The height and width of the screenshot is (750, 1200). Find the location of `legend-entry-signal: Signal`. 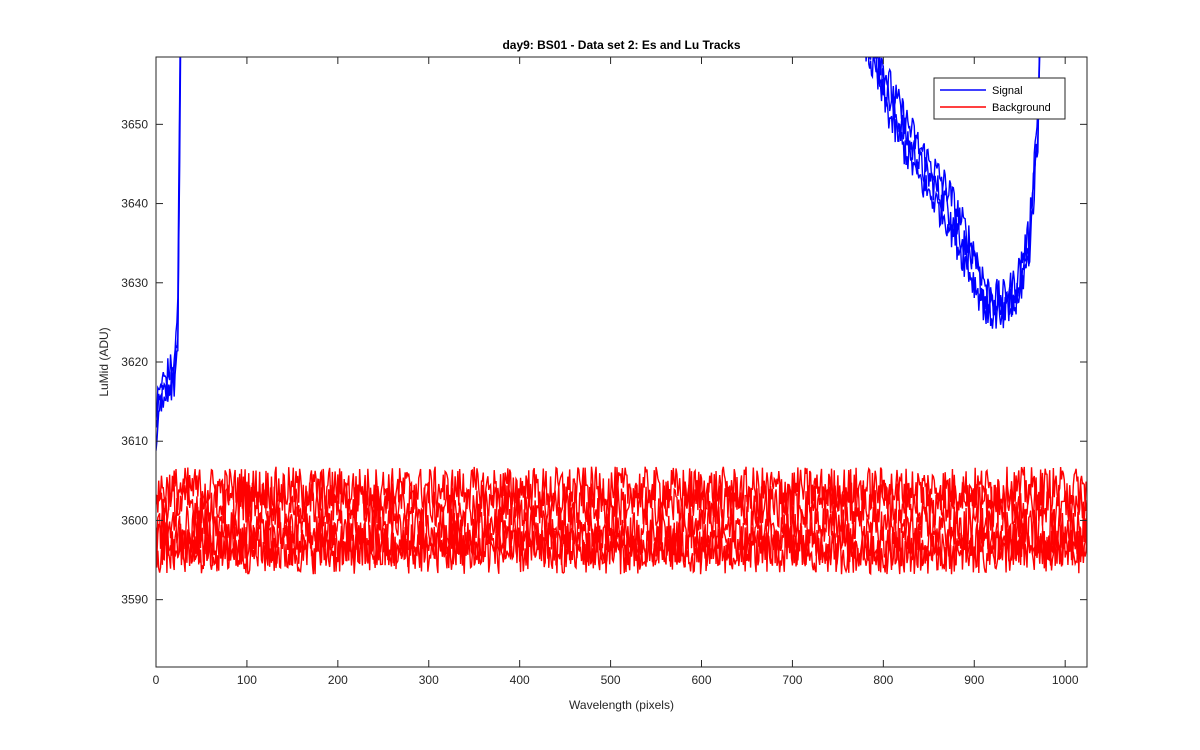

legend-entry-signal: Signal is located at coordinates (1007, 91).